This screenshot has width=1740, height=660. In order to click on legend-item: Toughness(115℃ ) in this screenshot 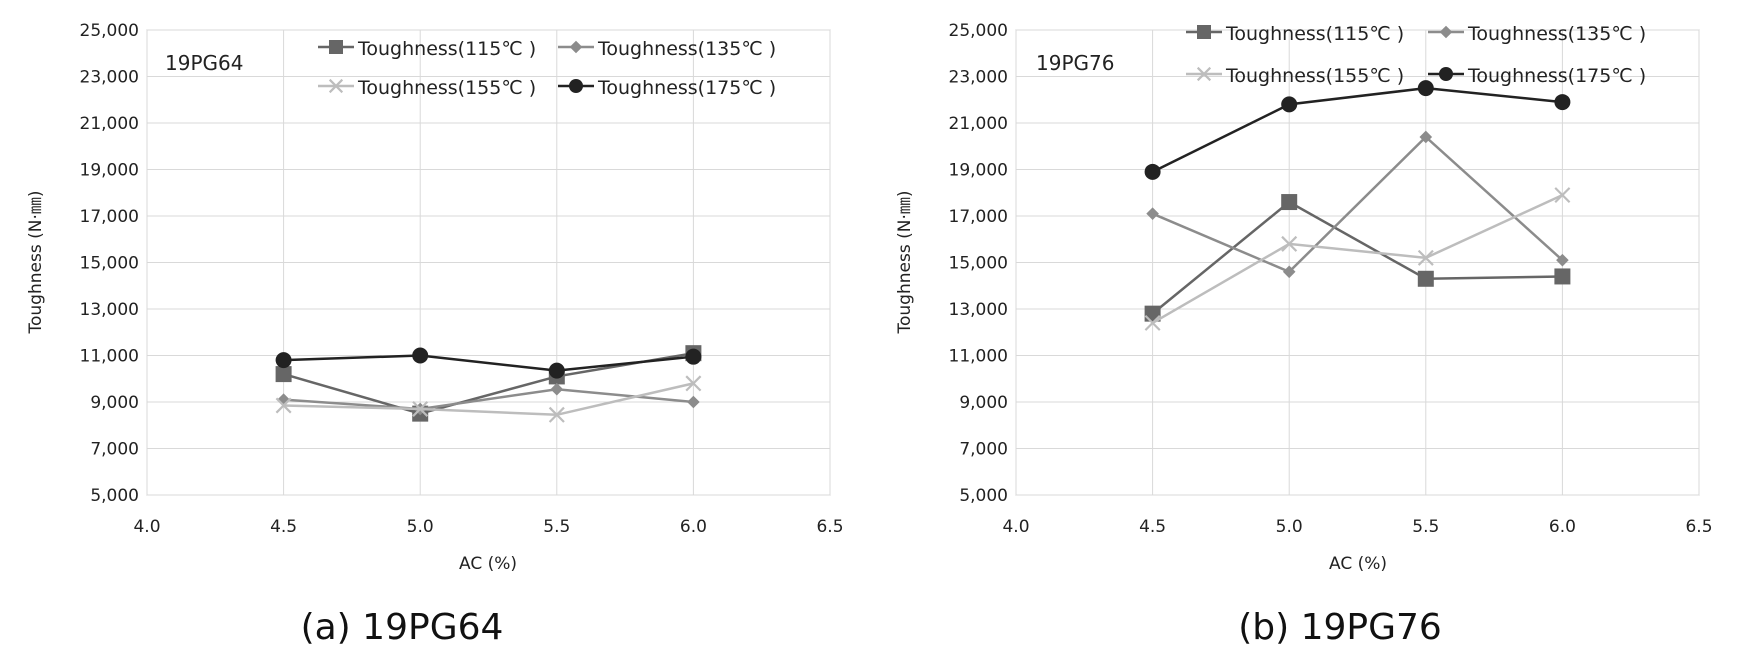, I will do `click(1295, 34)`.